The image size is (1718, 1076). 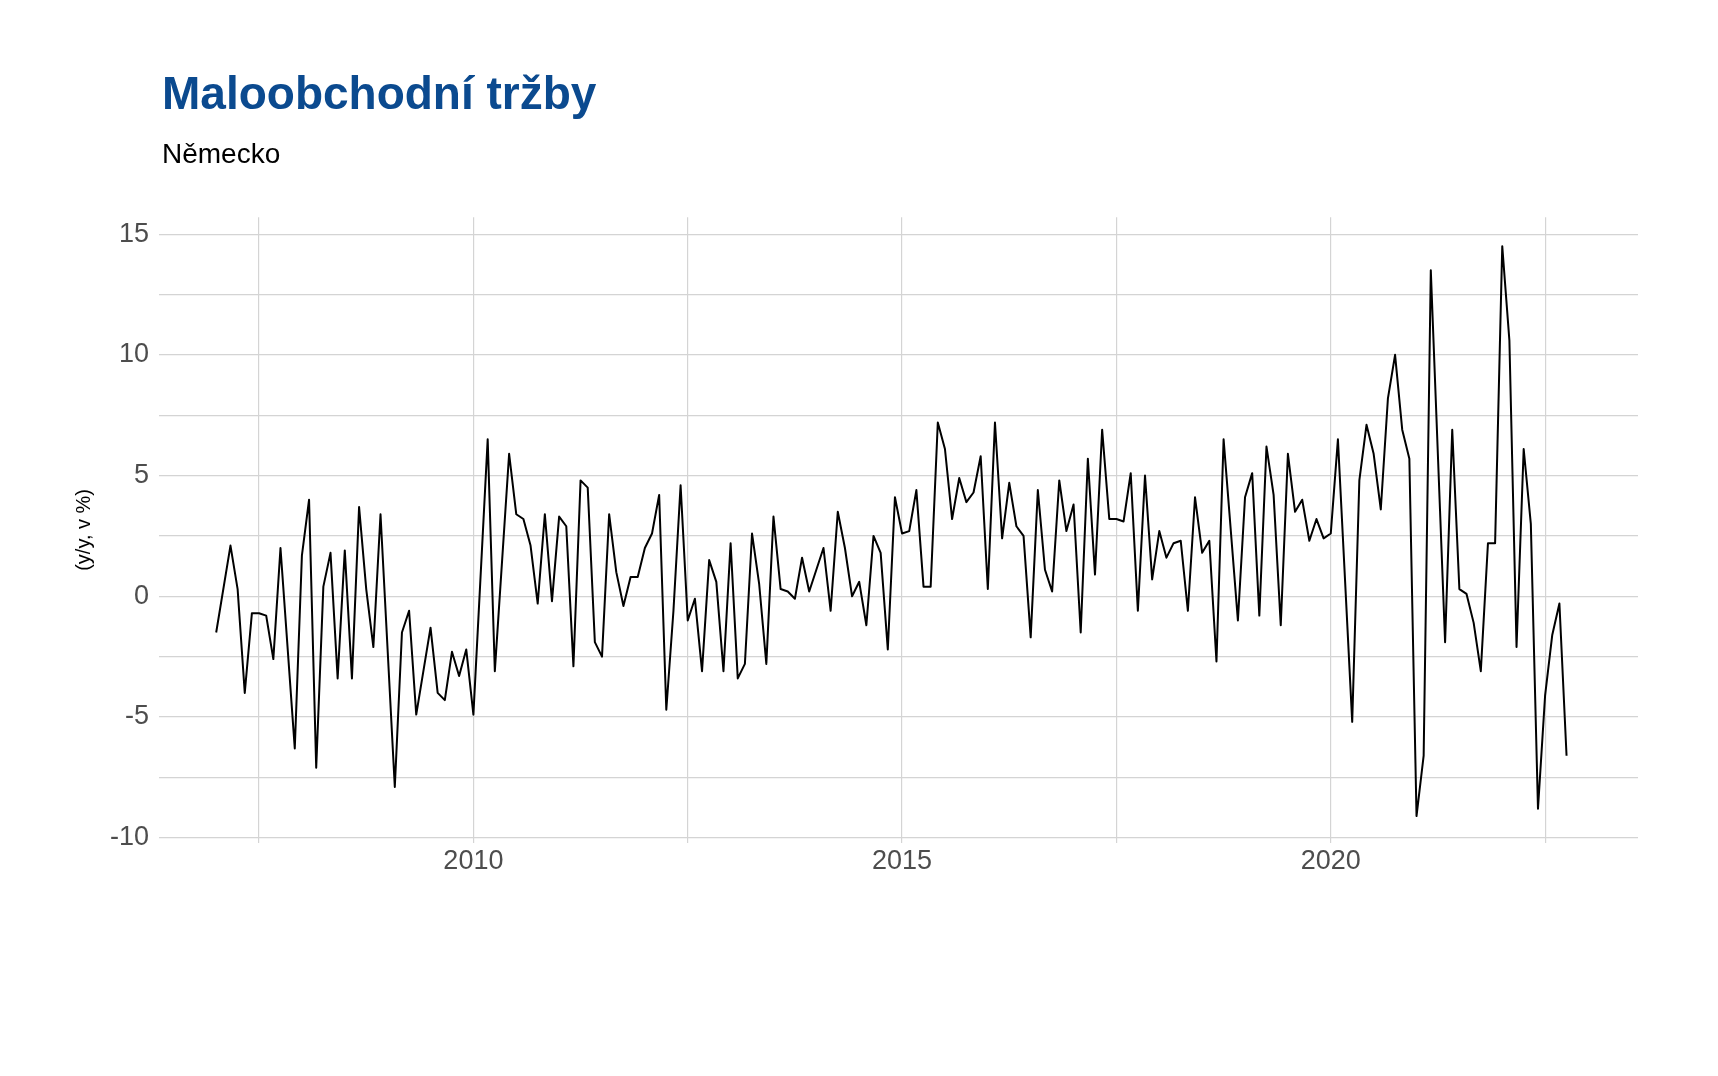 What do you see at coordinates (902, 860) in the screenshot?
I see `x-tick-label: 2015` at bounding box center [902, 860].